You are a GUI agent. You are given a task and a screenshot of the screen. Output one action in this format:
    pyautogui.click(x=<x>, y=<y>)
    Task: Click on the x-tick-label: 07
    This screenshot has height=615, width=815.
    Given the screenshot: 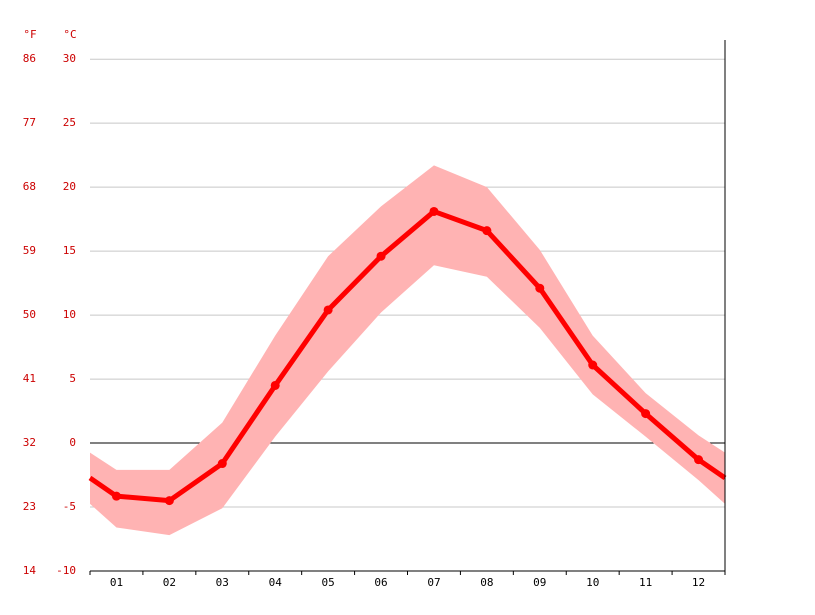 What is the action you would take?
    pyautogui.click(x=433, y=582)
    